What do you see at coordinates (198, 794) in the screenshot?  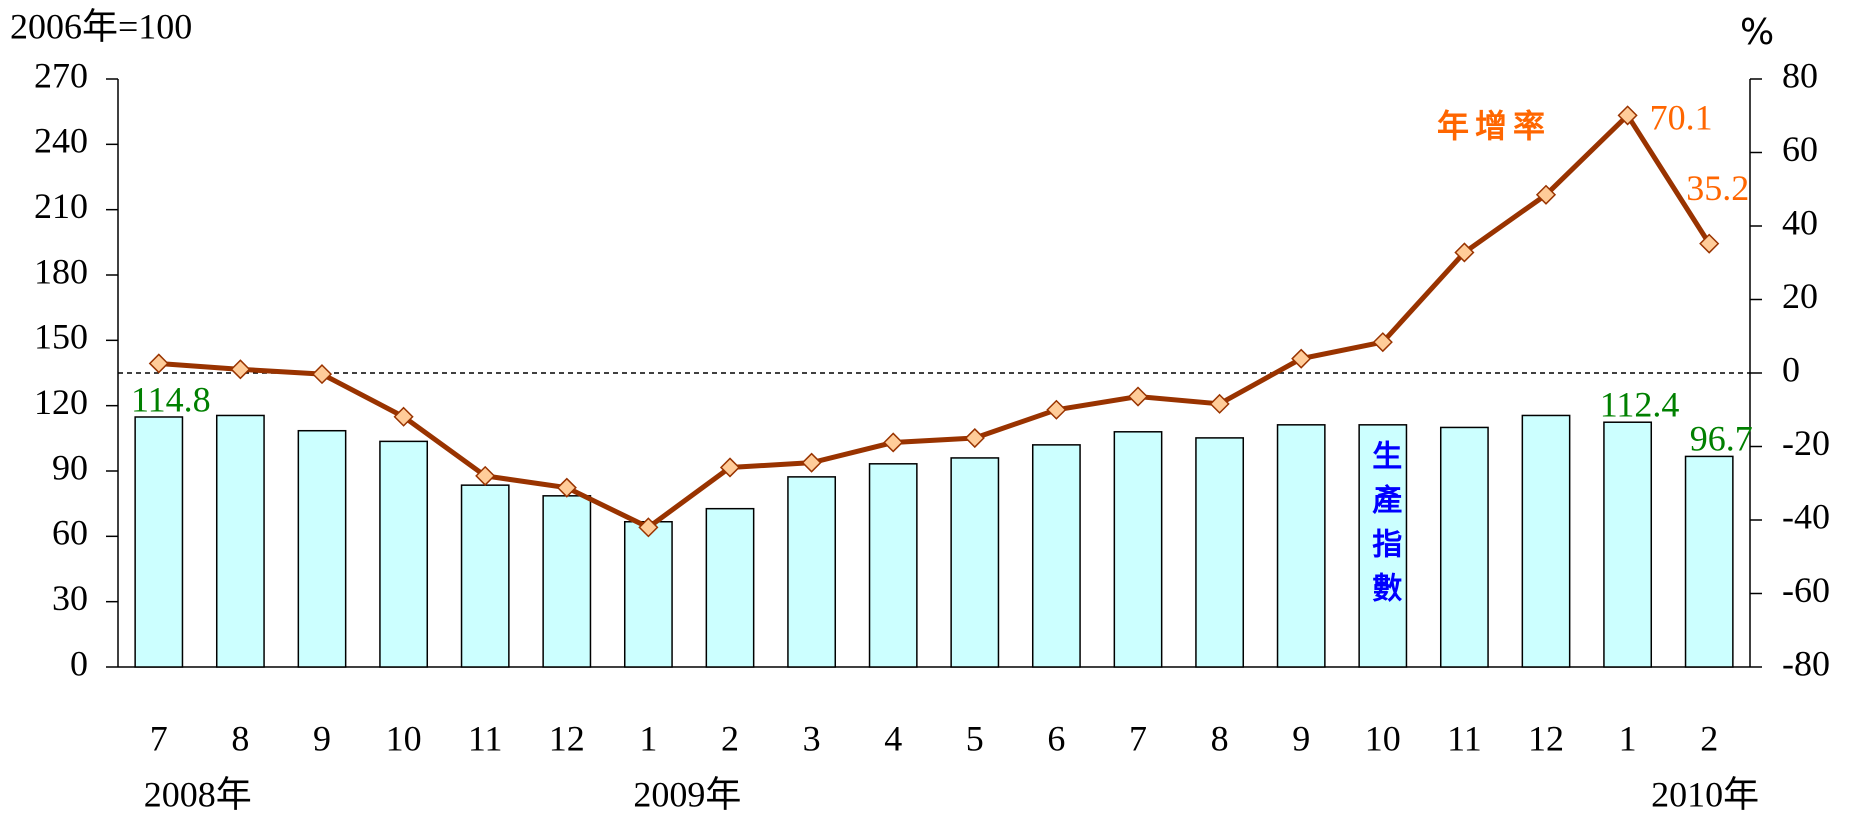 I see `x-group-label: 2008年` at bounding box center [198, 794].